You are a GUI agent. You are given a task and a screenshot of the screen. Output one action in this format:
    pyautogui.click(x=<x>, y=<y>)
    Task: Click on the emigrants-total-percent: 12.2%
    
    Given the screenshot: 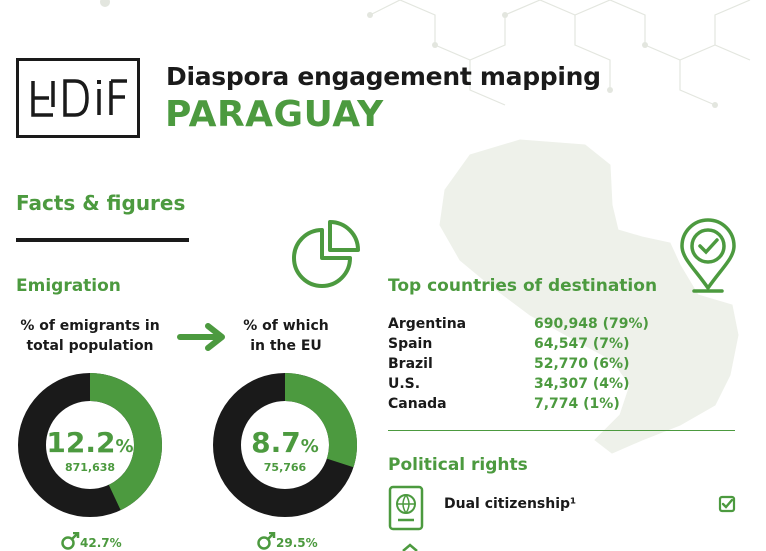 What is the action you would take?
    pyautogui.click(x=90, y=442)
    